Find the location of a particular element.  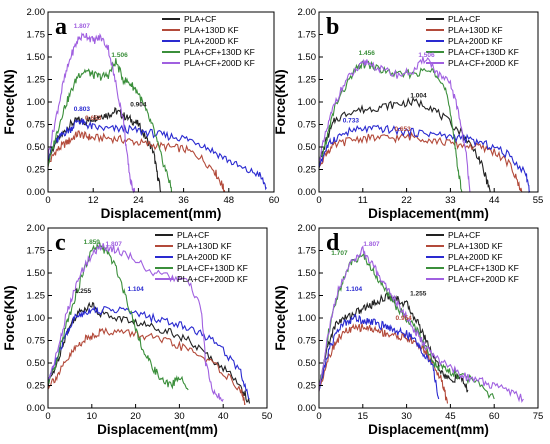

panel-letter: d is located at coordinates (333, 243).